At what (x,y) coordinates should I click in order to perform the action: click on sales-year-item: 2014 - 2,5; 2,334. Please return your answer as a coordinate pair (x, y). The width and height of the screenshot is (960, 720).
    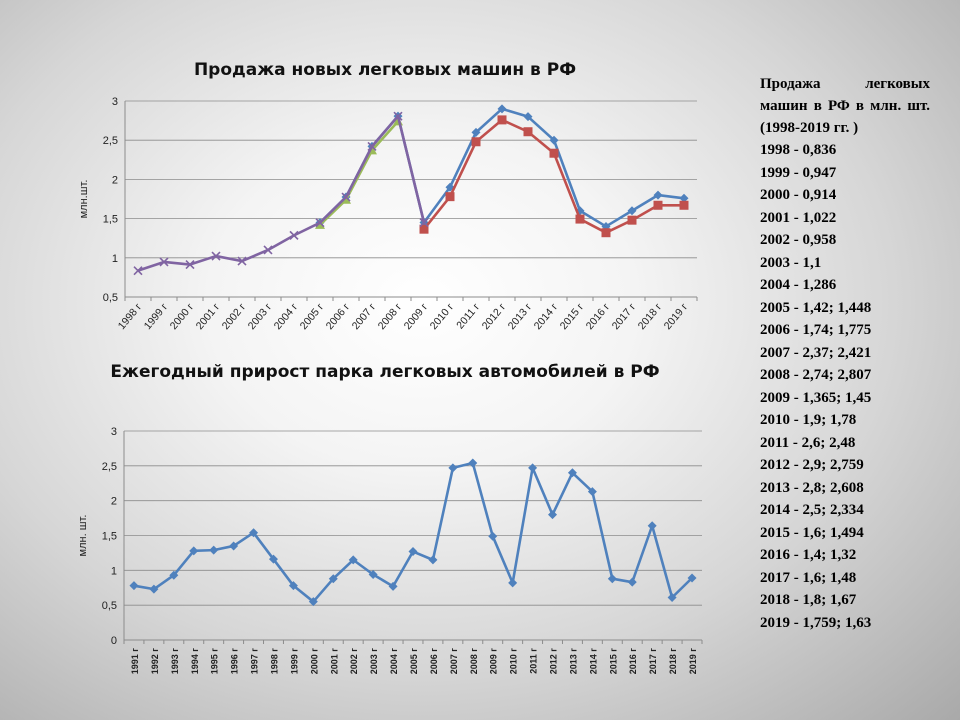
    Looking at the image, I should click on (812, 510).